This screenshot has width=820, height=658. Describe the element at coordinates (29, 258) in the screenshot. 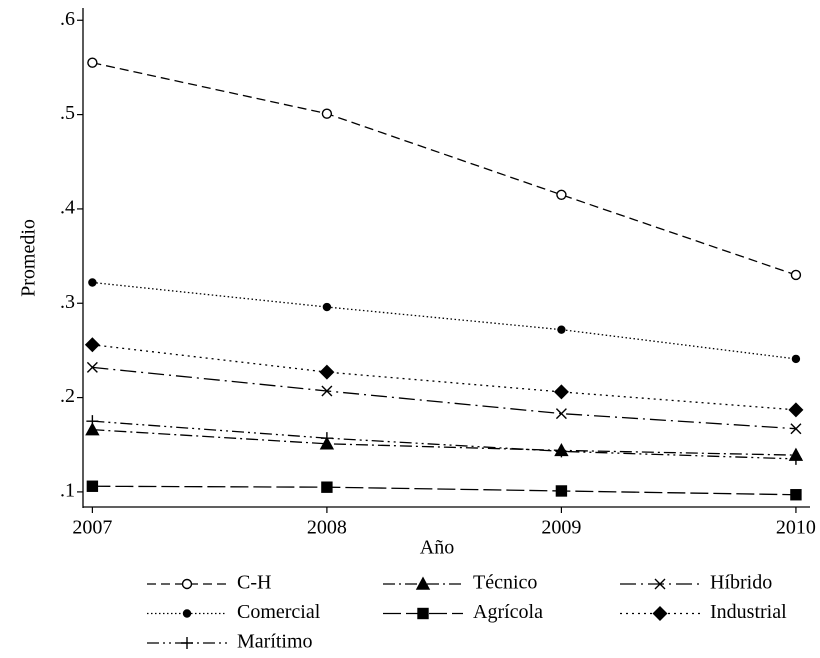

I see `y-axis-label: Promedio` at that location.